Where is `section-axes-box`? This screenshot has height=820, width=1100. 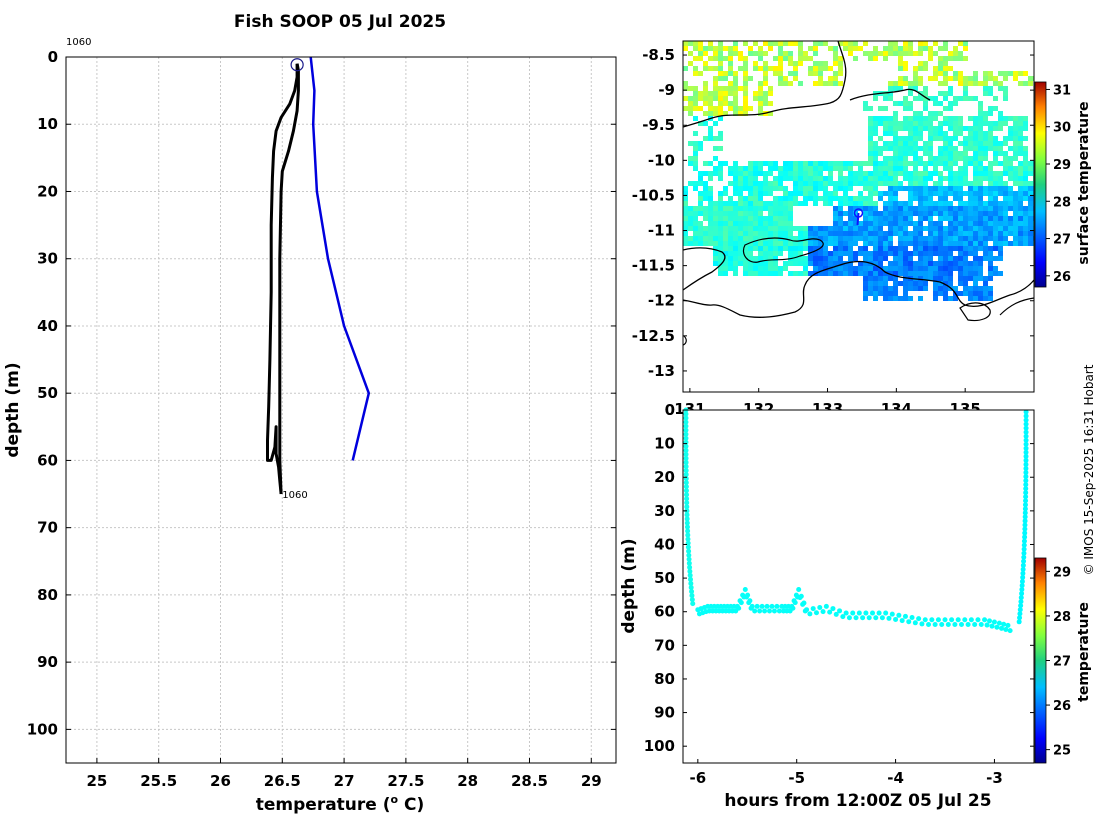
section-axes-box is located at coordinates (858, 586).